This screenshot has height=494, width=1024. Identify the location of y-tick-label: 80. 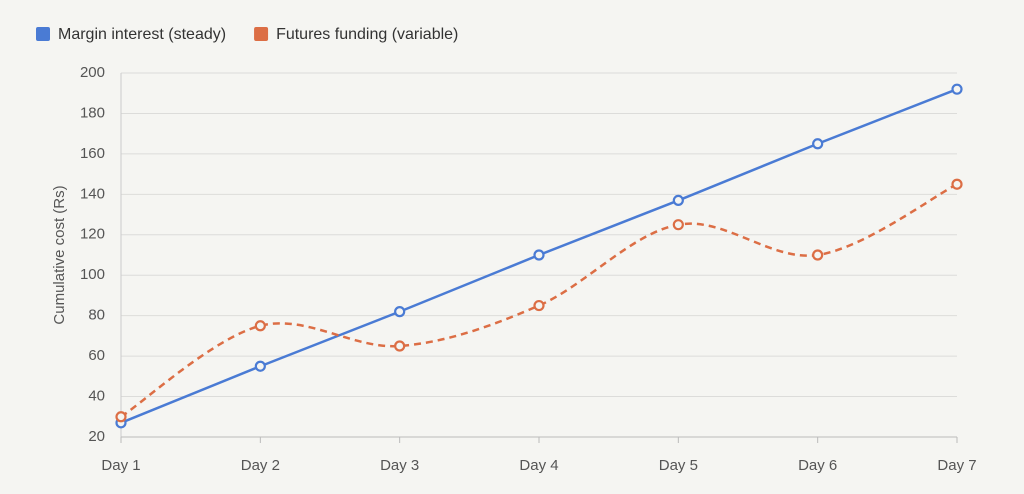
(96, 315).